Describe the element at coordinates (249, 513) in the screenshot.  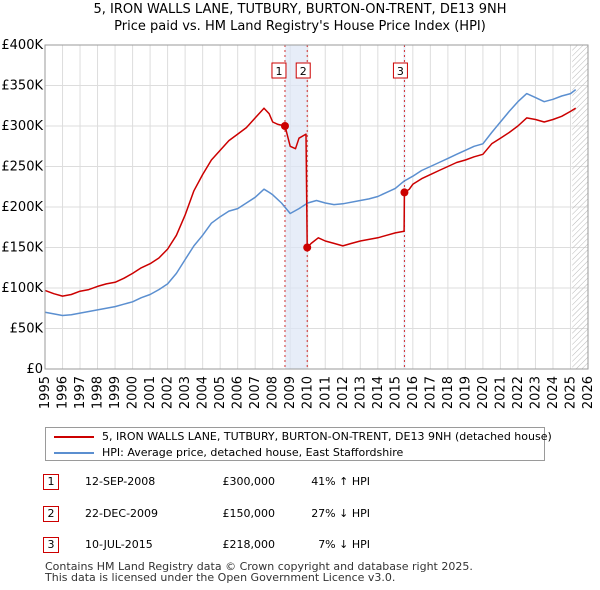
I see `sale-price: £150,000` at that location.